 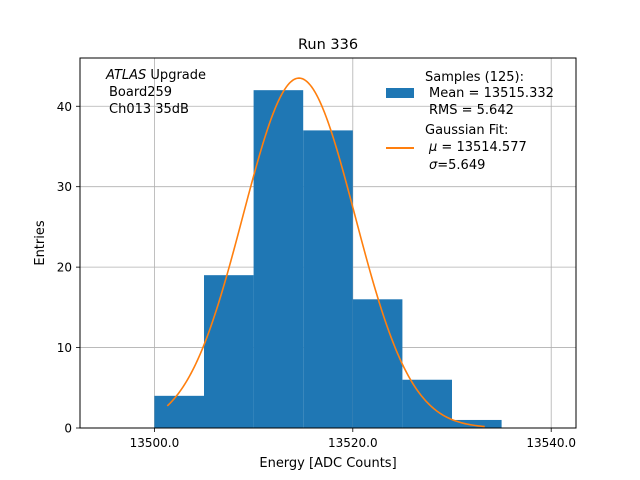 What do you see at coordinates (68, 429) in the screenshot?
I see `y-tick-label: 0` at bounding box center [68, 429].